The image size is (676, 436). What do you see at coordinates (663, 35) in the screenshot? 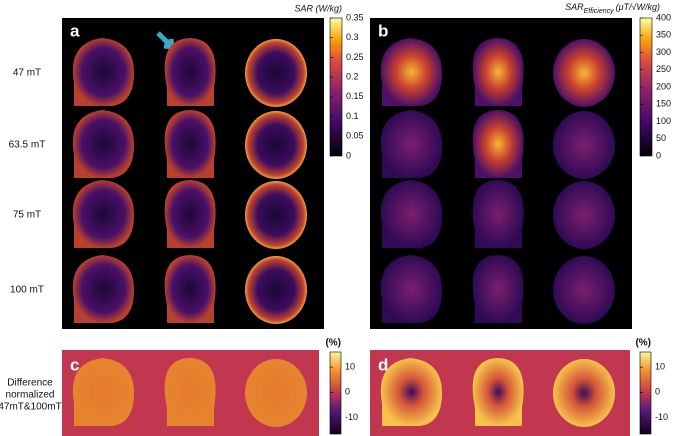
I see `colorbar-tick-label: 350` at bounding box center [663, 35].